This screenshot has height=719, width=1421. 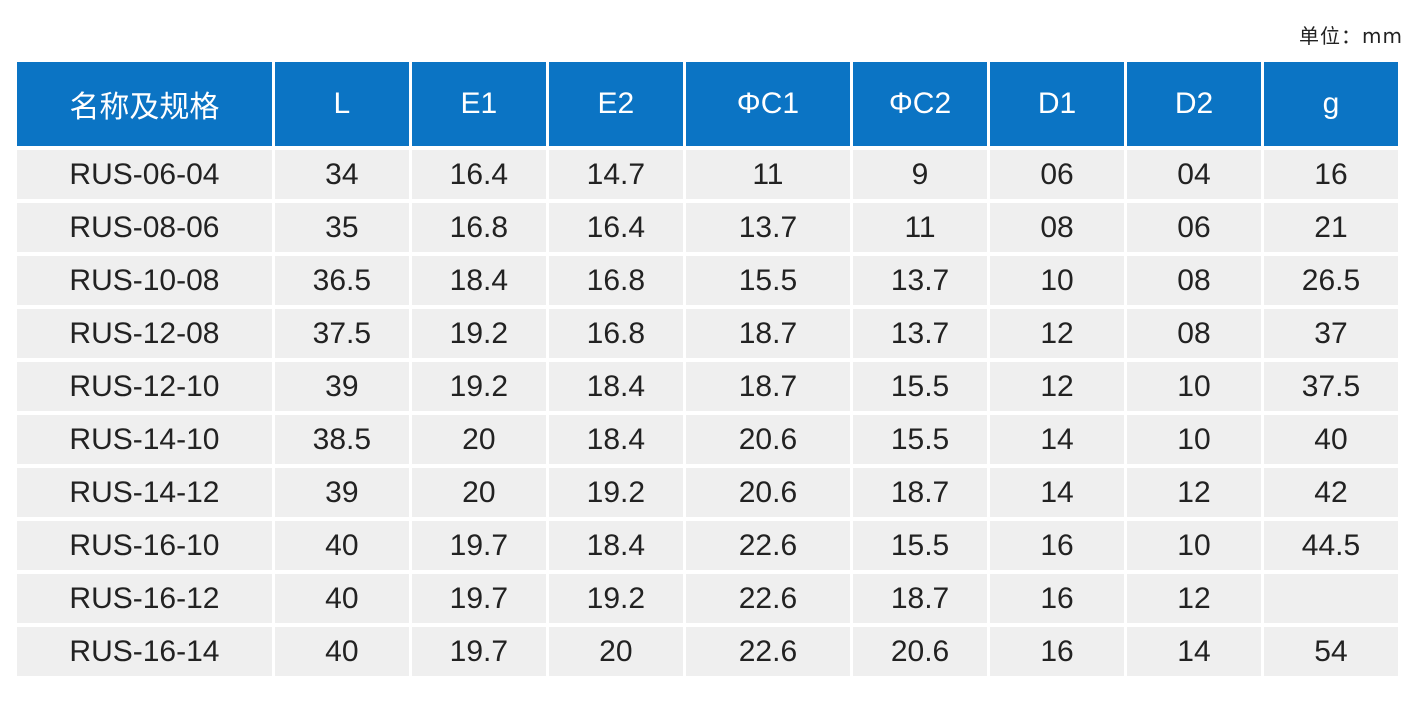 What do you see at coordinates (144, 104) in the screenshot?
I see `header-cell-name-spec: 名称及规格` at bounding box center [144, 104].